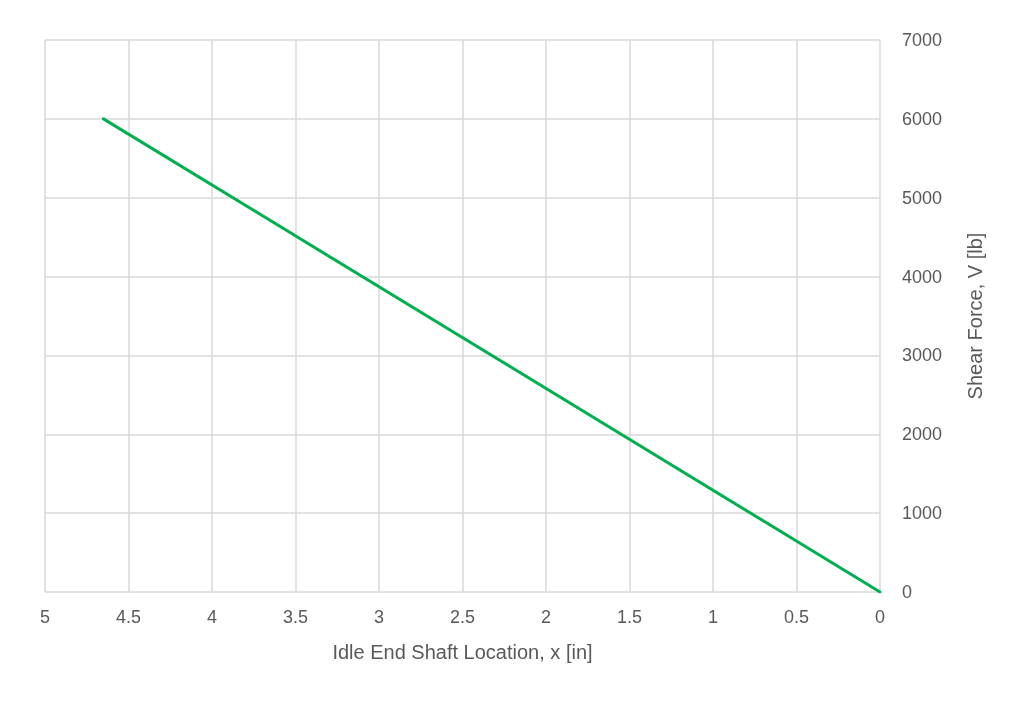  I want to click on x-tick-label: 0.5, so click(796, 617).